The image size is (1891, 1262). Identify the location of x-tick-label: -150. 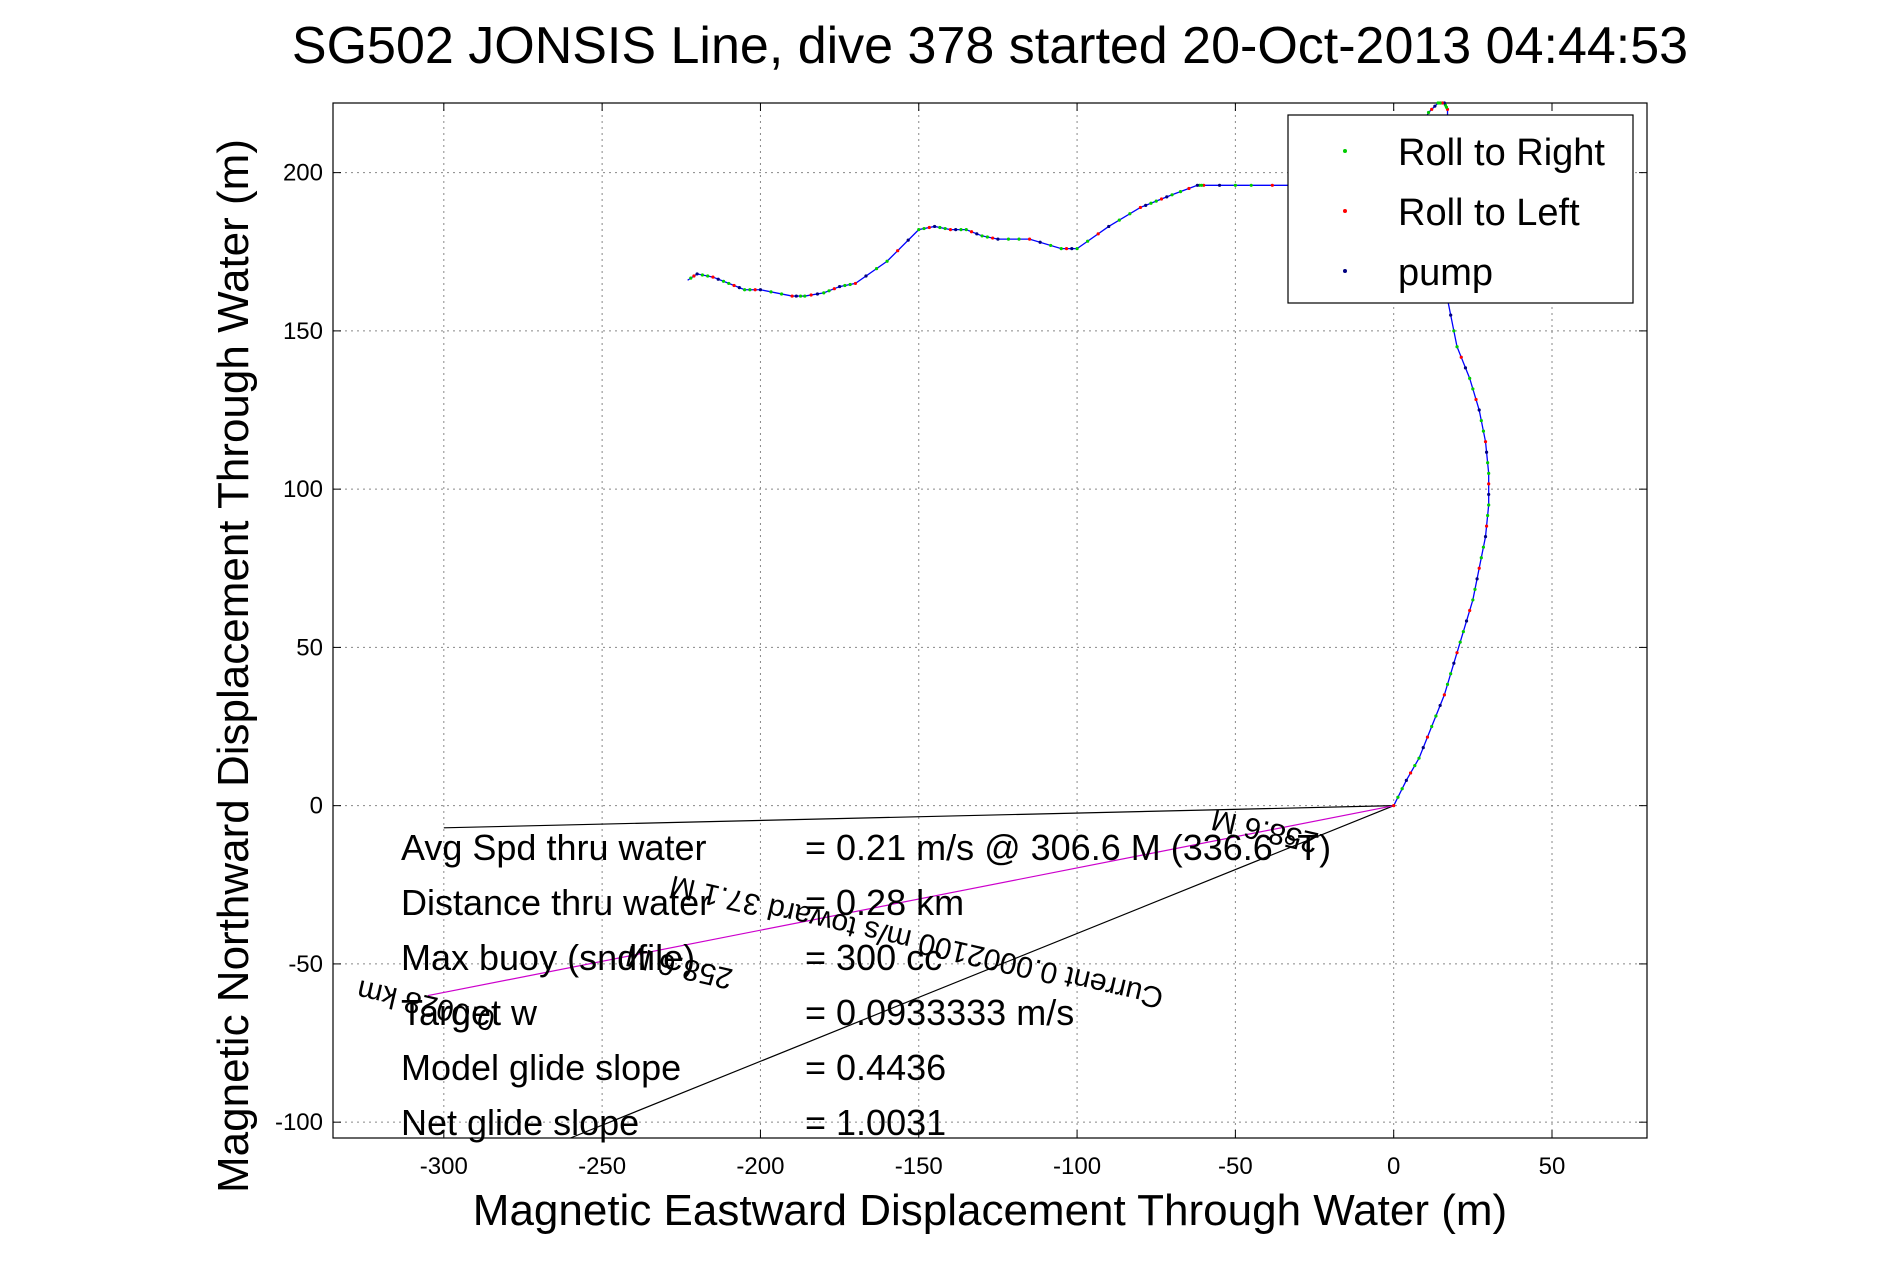
(919, 1166).